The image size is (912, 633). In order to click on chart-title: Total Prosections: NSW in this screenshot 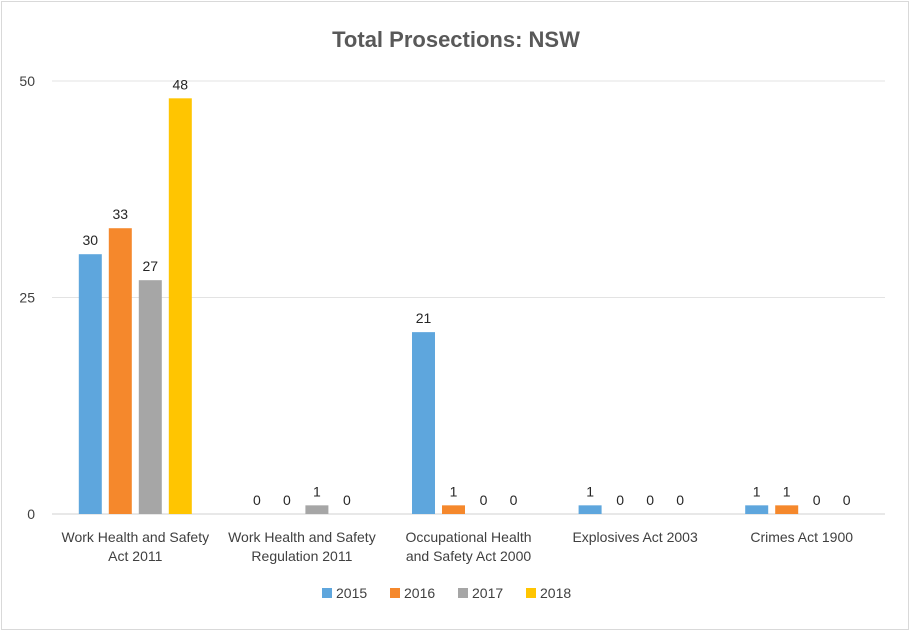, I will do `click(456, 39)`.